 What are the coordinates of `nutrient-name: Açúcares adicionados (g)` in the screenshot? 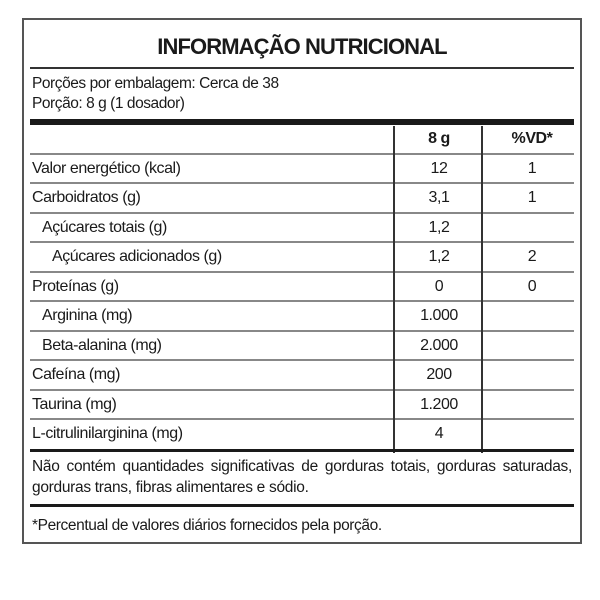 It's located at (137, 256).